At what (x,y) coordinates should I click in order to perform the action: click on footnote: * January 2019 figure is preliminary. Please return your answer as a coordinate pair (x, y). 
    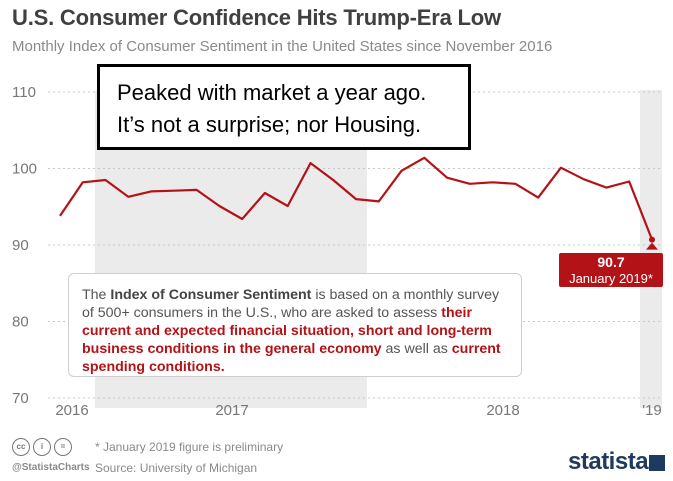
    Looking at the image, I should click on (189, 447).